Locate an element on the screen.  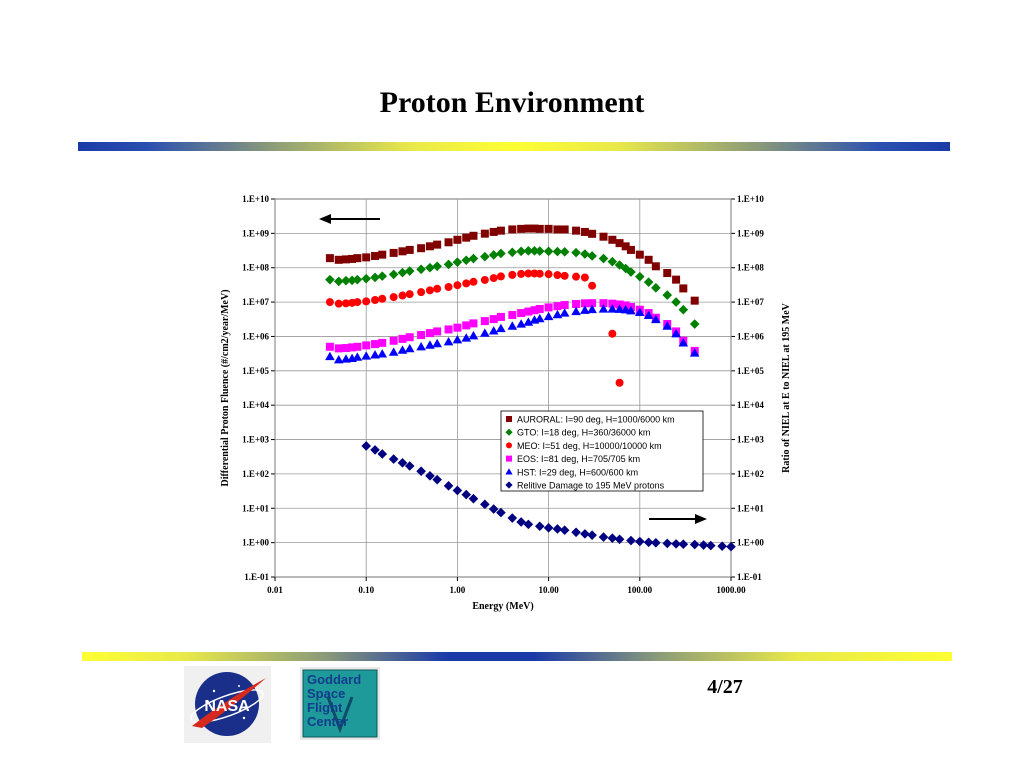
right-arrow-head is located at coordinates (701, 519).